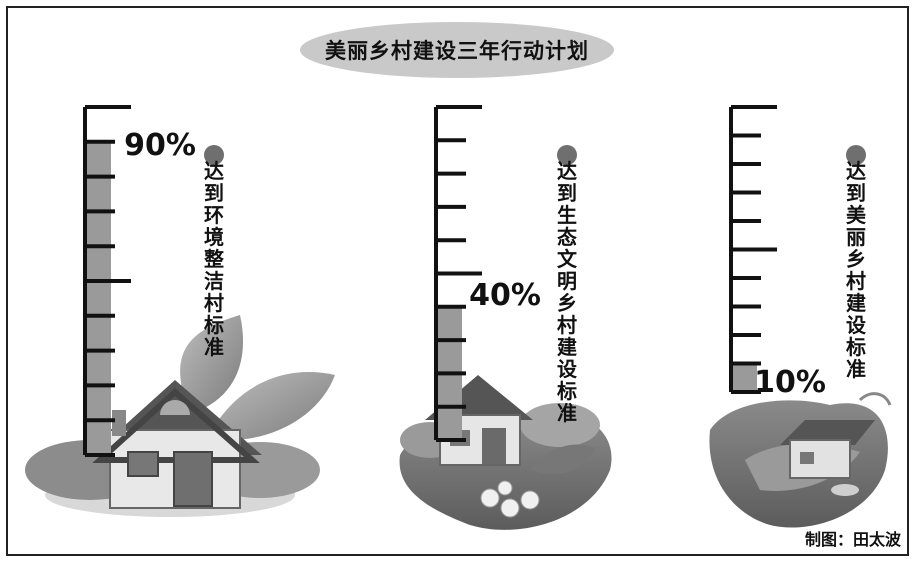 The height and width of the screenshot is (564, 917). I want to click on credit-text: 制图：田太波, so click(852, 539).